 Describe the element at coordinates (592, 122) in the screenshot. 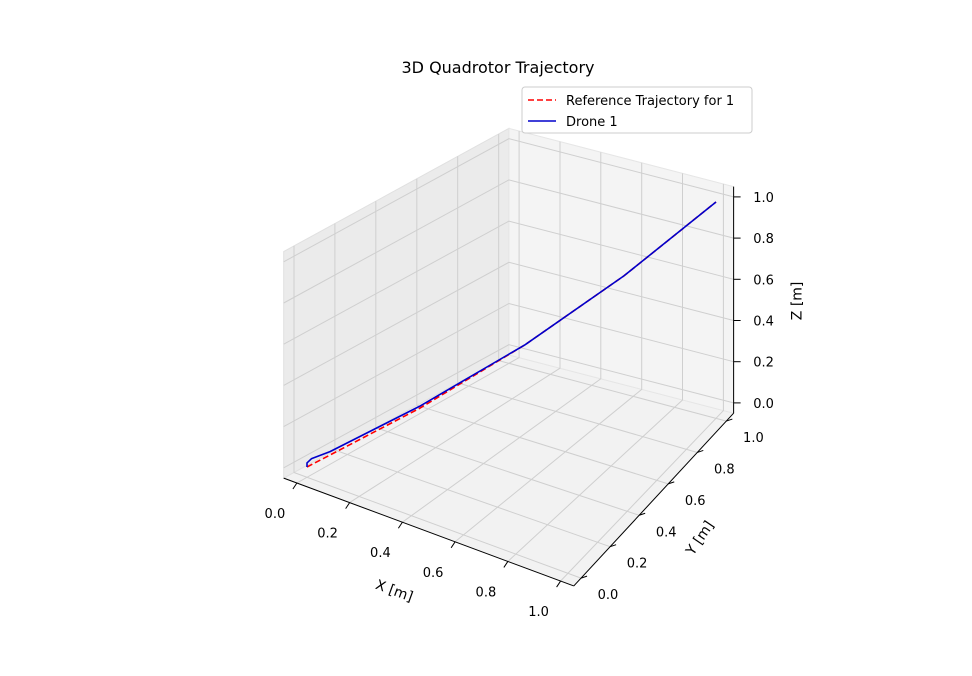

I see `legend-label-drone: Drone 1` at that location.